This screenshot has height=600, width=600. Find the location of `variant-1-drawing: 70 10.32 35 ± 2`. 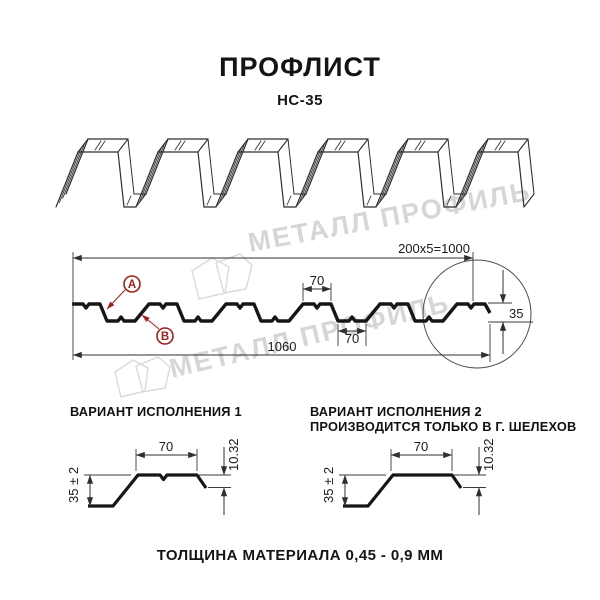

variant-1-drawing: 70 10.32 35 ± 2 is located at coordinates (153, 476).